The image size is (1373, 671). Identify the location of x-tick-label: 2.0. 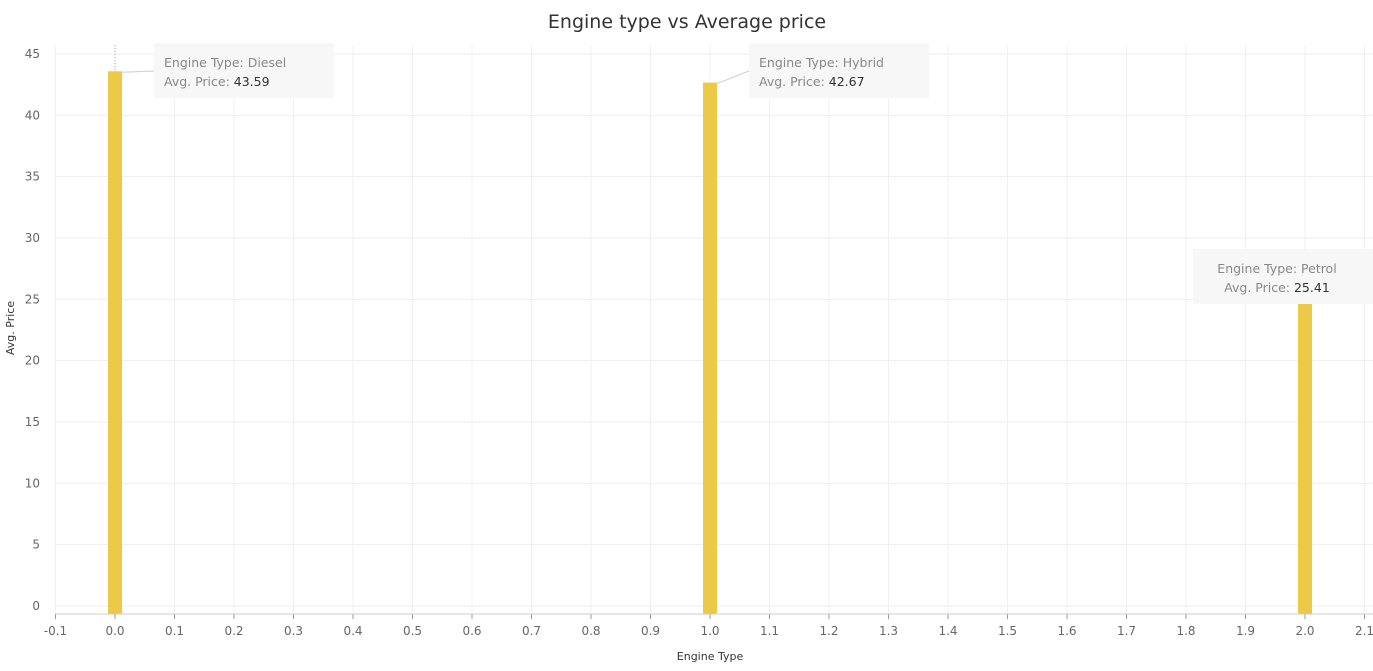
(1304, 631).